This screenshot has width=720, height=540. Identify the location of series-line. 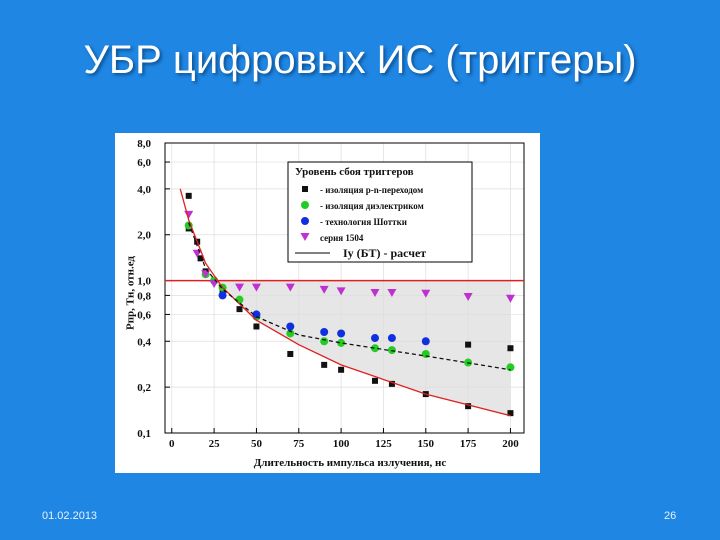
(349, 296).